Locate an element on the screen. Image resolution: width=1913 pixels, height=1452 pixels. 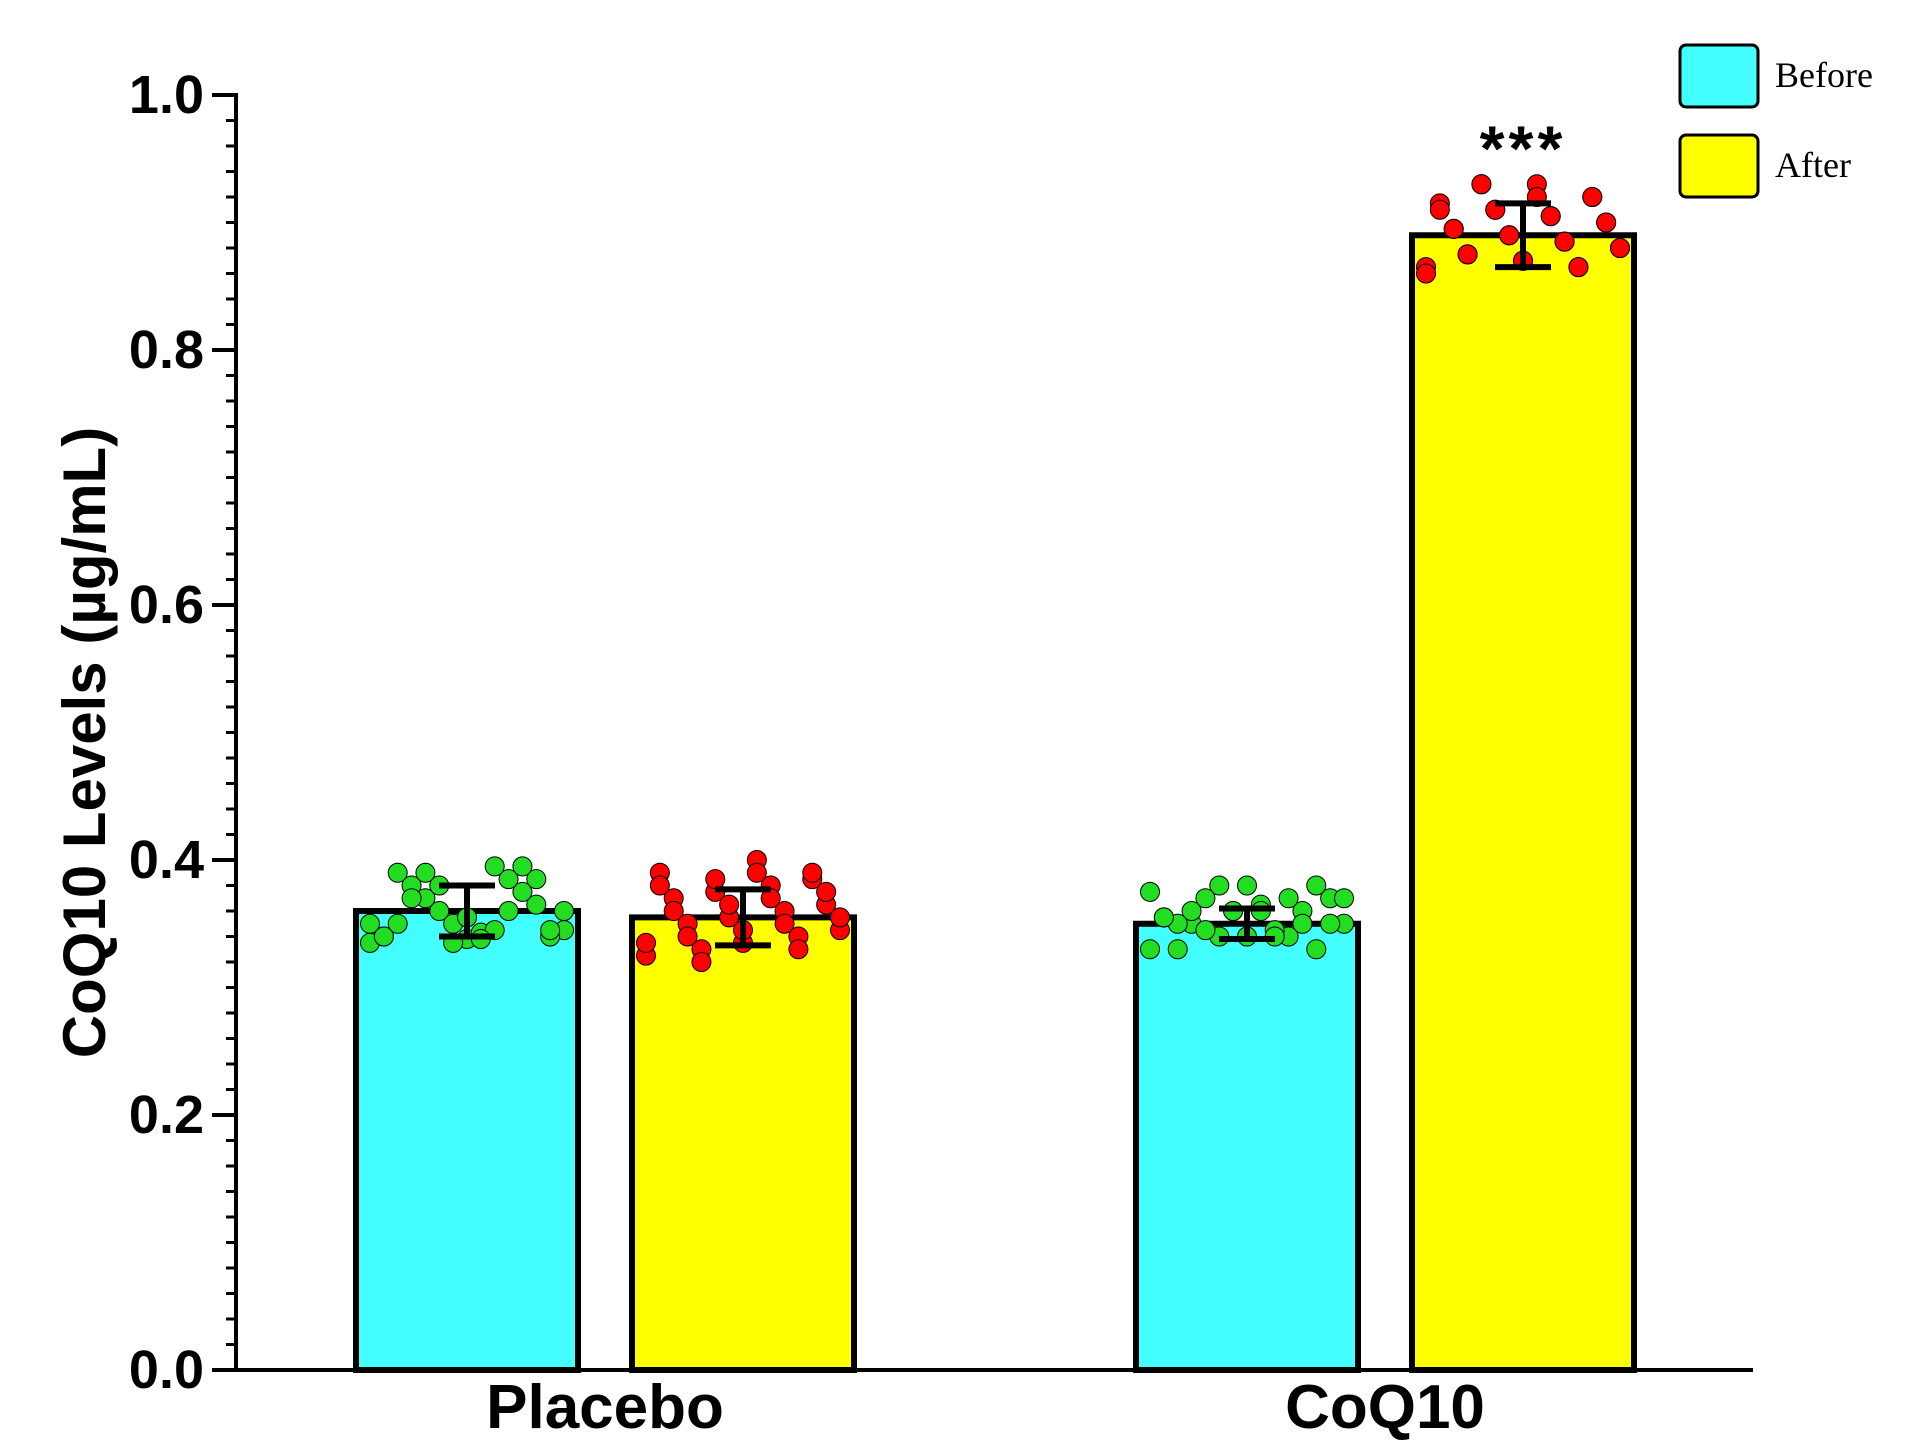
significance-label: *** is located at coordinates (1523, 148).